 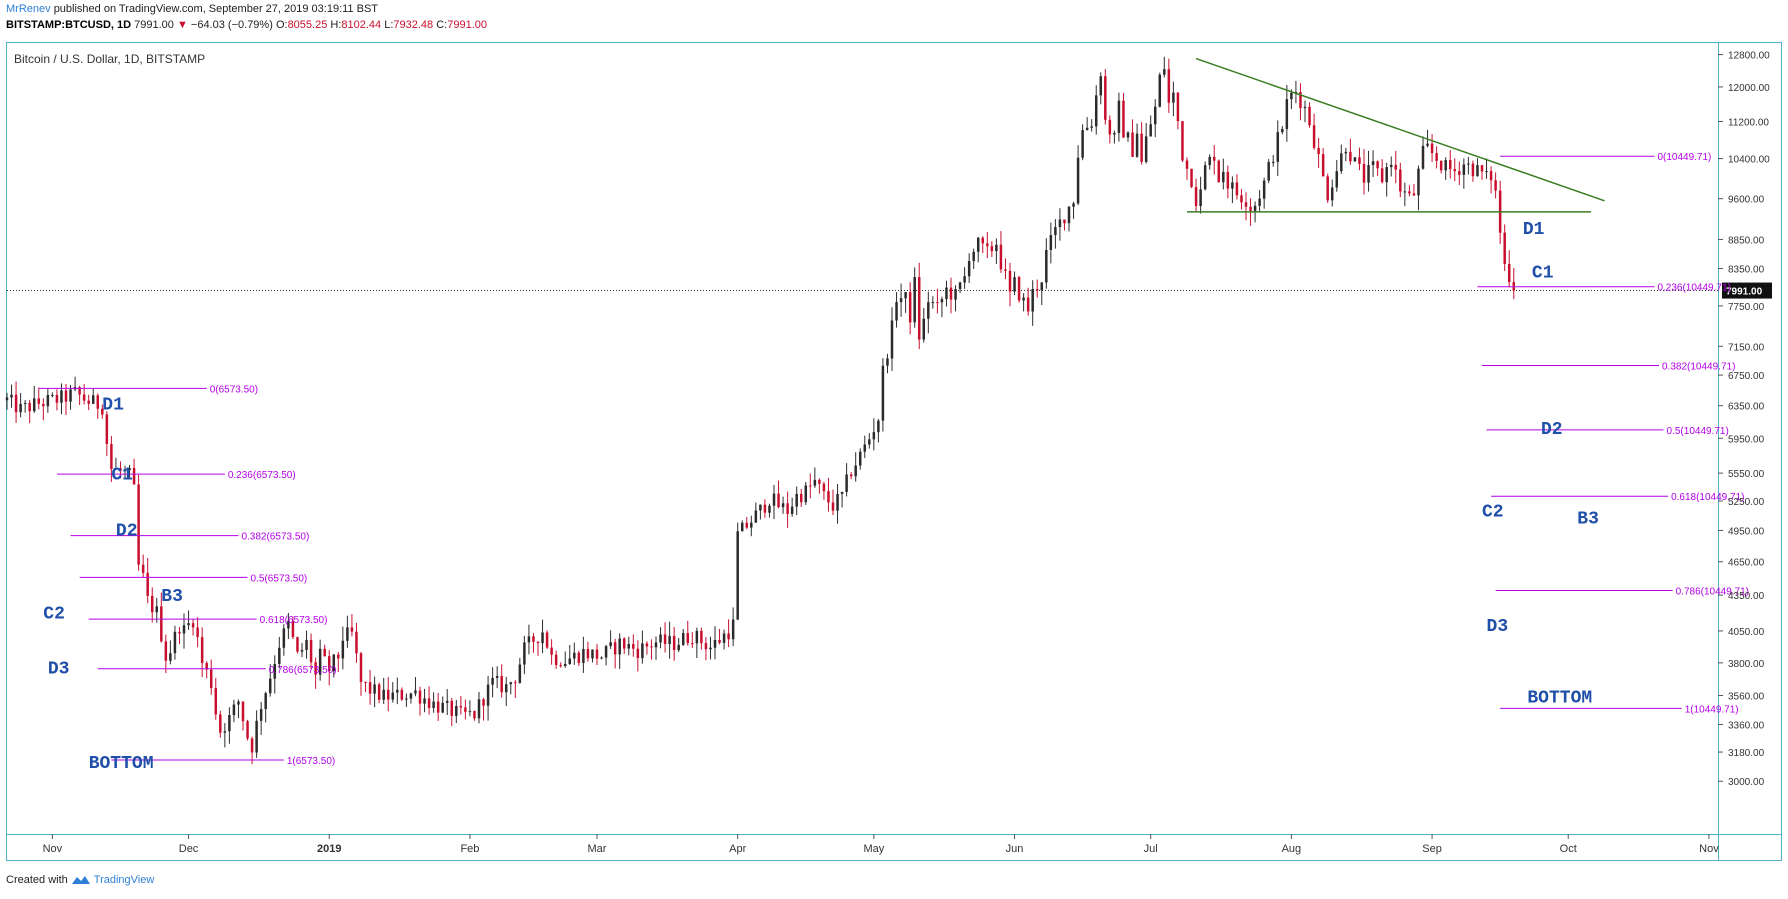 I want to click on tradingview-logo-icon, so click(x=80, y=880).